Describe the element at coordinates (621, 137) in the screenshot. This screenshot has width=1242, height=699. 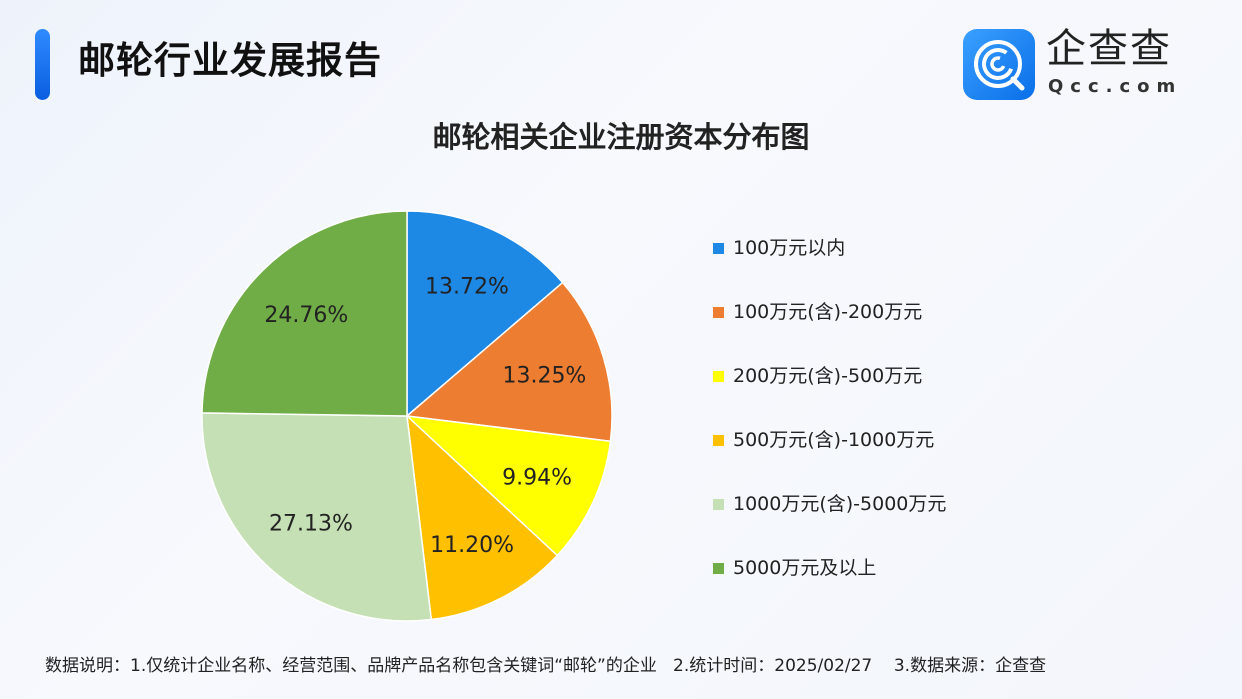
I see `chart-title: 邮轮相关企业注册资本分布图` at that location.